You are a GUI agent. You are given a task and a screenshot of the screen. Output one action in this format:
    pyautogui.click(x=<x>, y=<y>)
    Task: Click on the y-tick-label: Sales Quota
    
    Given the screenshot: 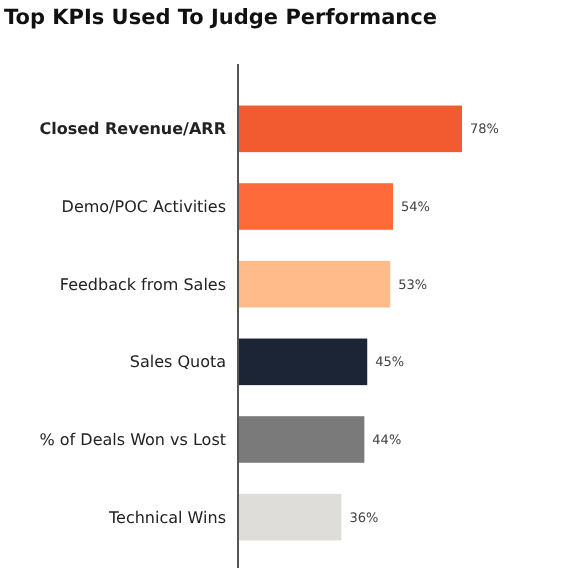 What is the action you would take?
    pyautogui.click(x=178, y=362)
    